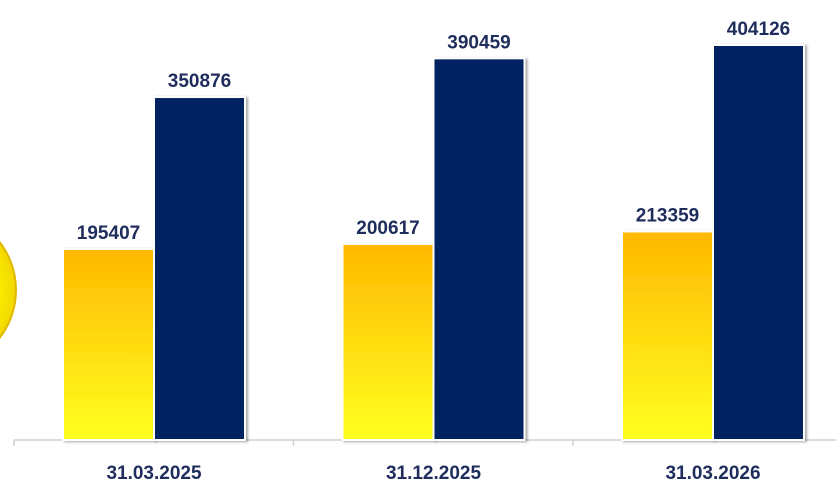 The height and width of the screenshot is (485, 838). What do you see at coordinates (758, 242) in the screenshot?
I see `bar-series-2-31.03.2026` at bounding box center [758, 242].